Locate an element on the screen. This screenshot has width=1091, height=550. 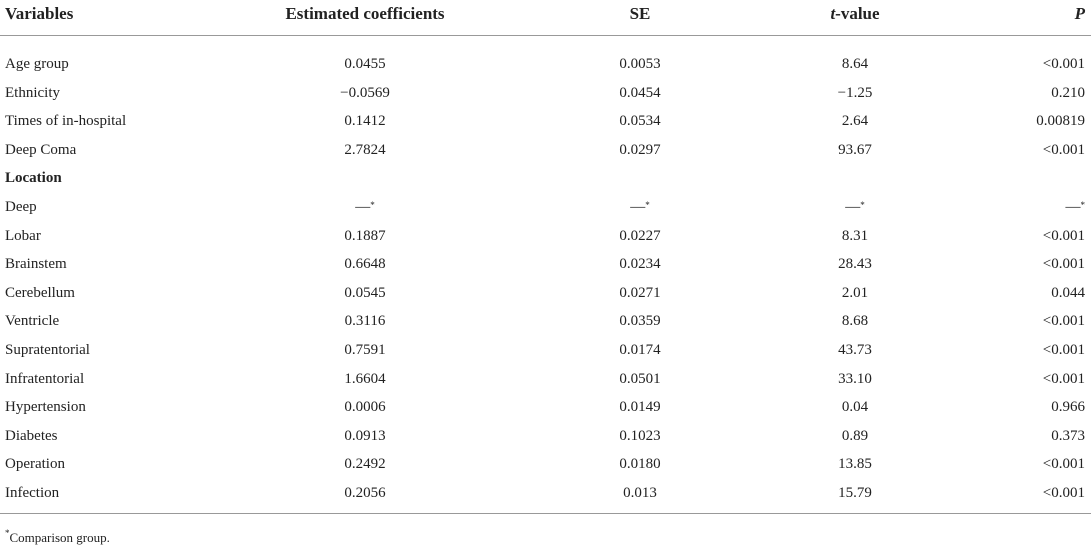
header-cell: t-value is located at coordinates (854, 14).